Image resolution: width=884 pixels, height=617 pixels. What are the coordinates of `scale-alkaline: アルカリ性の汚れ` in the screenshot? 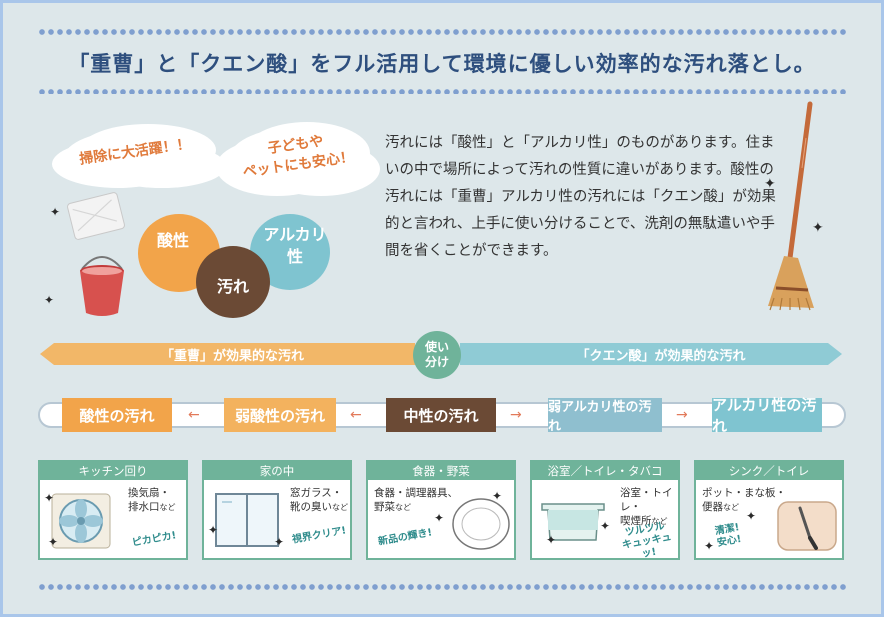 It's located at (767, 415).